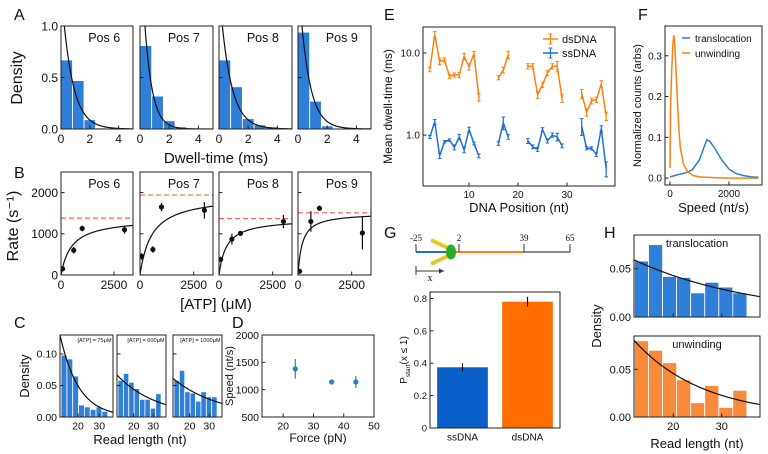 The image size is (768, 454). What do you see at coordinates (13, 226) in the screenshot?
I see `y-axis-label-b: Rate (s⁻¹)` at bounding box center [13, 226].